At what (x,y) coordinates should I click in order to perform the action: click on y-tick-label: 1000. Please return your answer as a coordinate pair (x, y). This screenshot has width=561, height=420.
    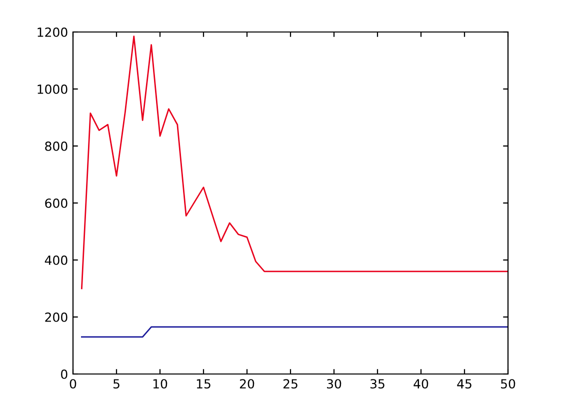
    Looking at the image, I should click on (53, 89).